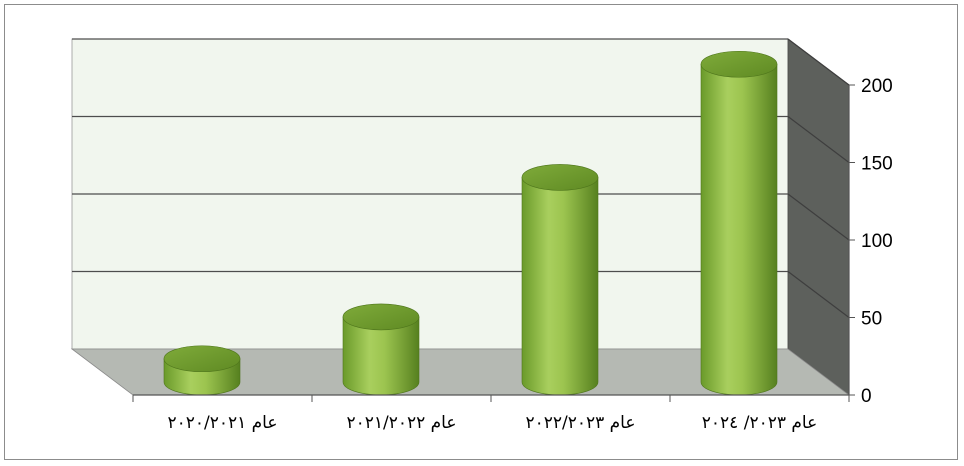  What do you see at coordinates (401, 423) in the screenshot?
I see `x-tick-label: عام ٢٠٢١/٢٠٢٢` at bounding box center [401, 423].